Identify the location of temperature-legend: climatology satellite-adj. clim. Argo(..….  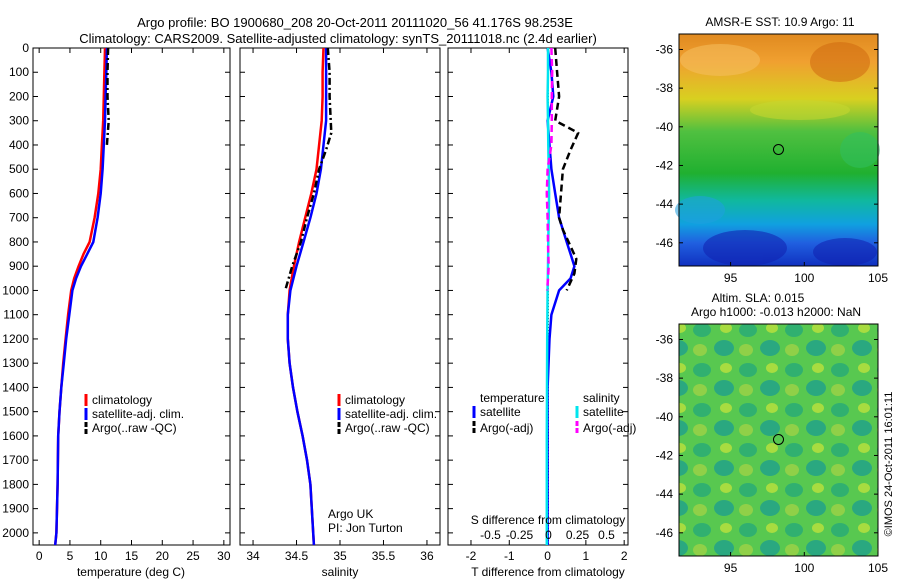
(134, 414).